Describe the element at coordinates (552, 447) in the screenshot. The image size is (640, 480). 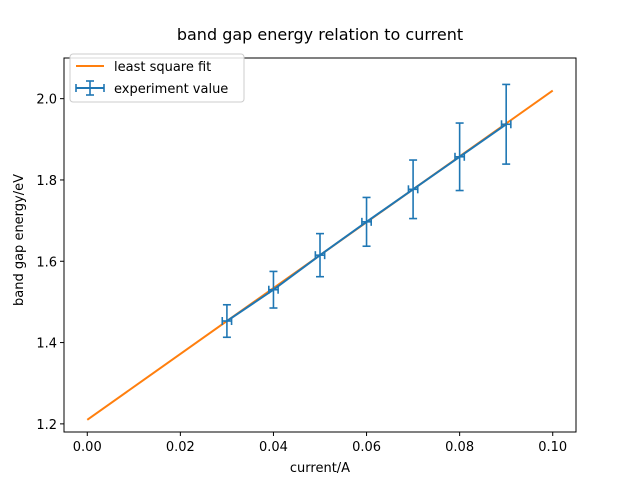
I see `x-tick-label: 0.10` at that location.